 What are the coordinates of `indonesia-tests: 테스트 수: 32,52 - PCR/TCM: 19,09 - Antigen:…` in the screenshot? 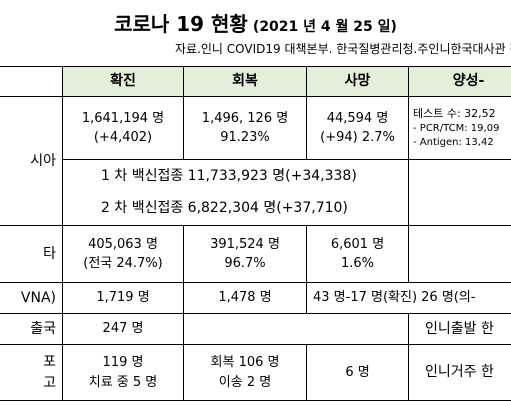 It's located at (460, 128).